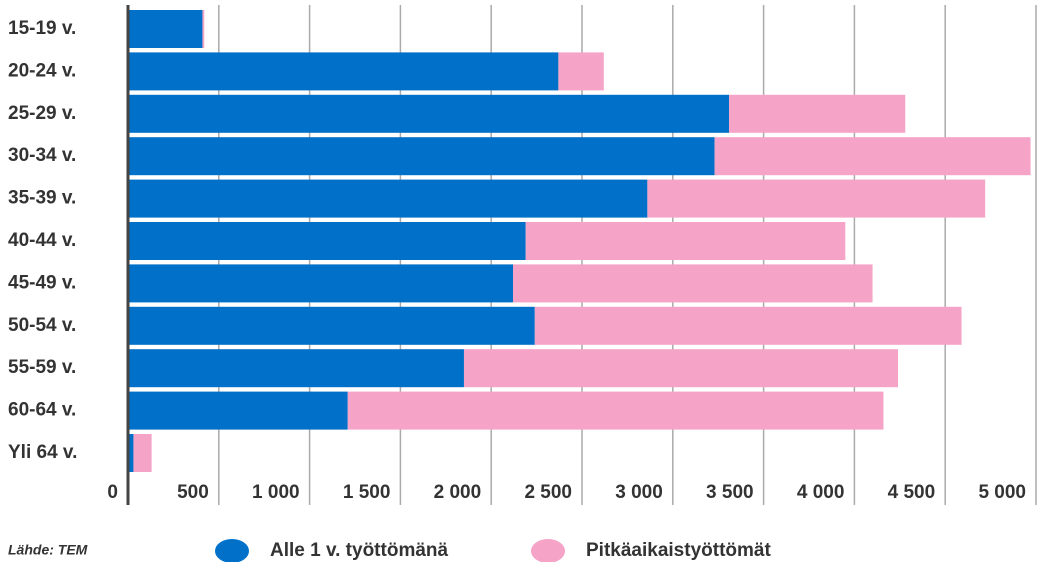 This screenshot has height=567, width=1038. What do you see at coordinates (48, 550) in the screenshot?
I see `source-note: Lähde: TEM` at bounding box center [48, 550].